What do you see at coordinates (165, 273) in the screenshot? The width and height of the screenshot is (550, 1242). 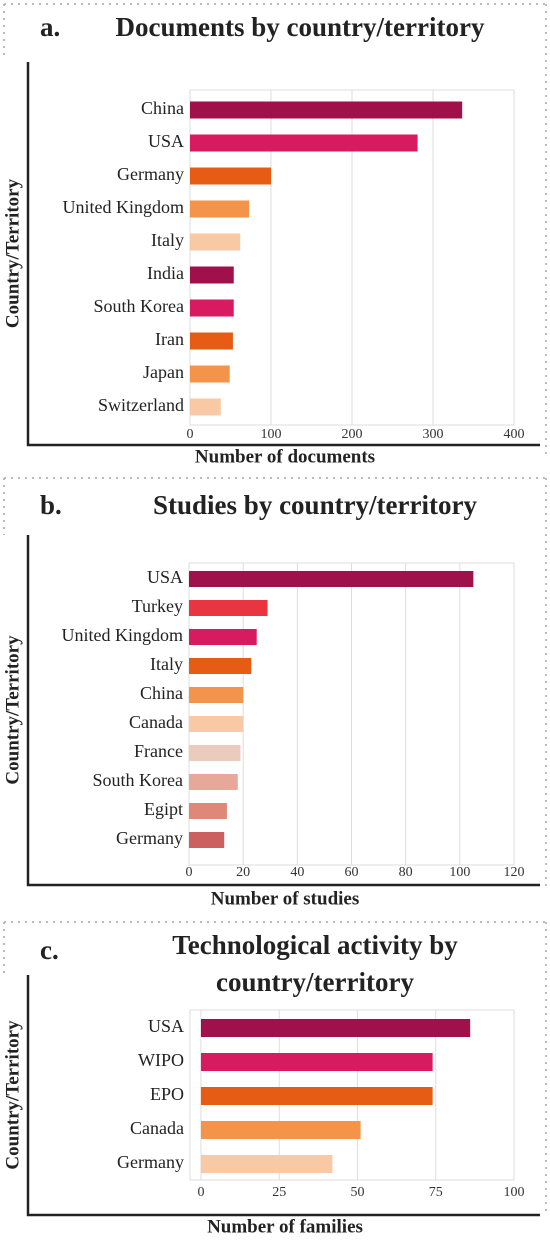 I see `y-tick-label: India` at bounding box center [165, 273].